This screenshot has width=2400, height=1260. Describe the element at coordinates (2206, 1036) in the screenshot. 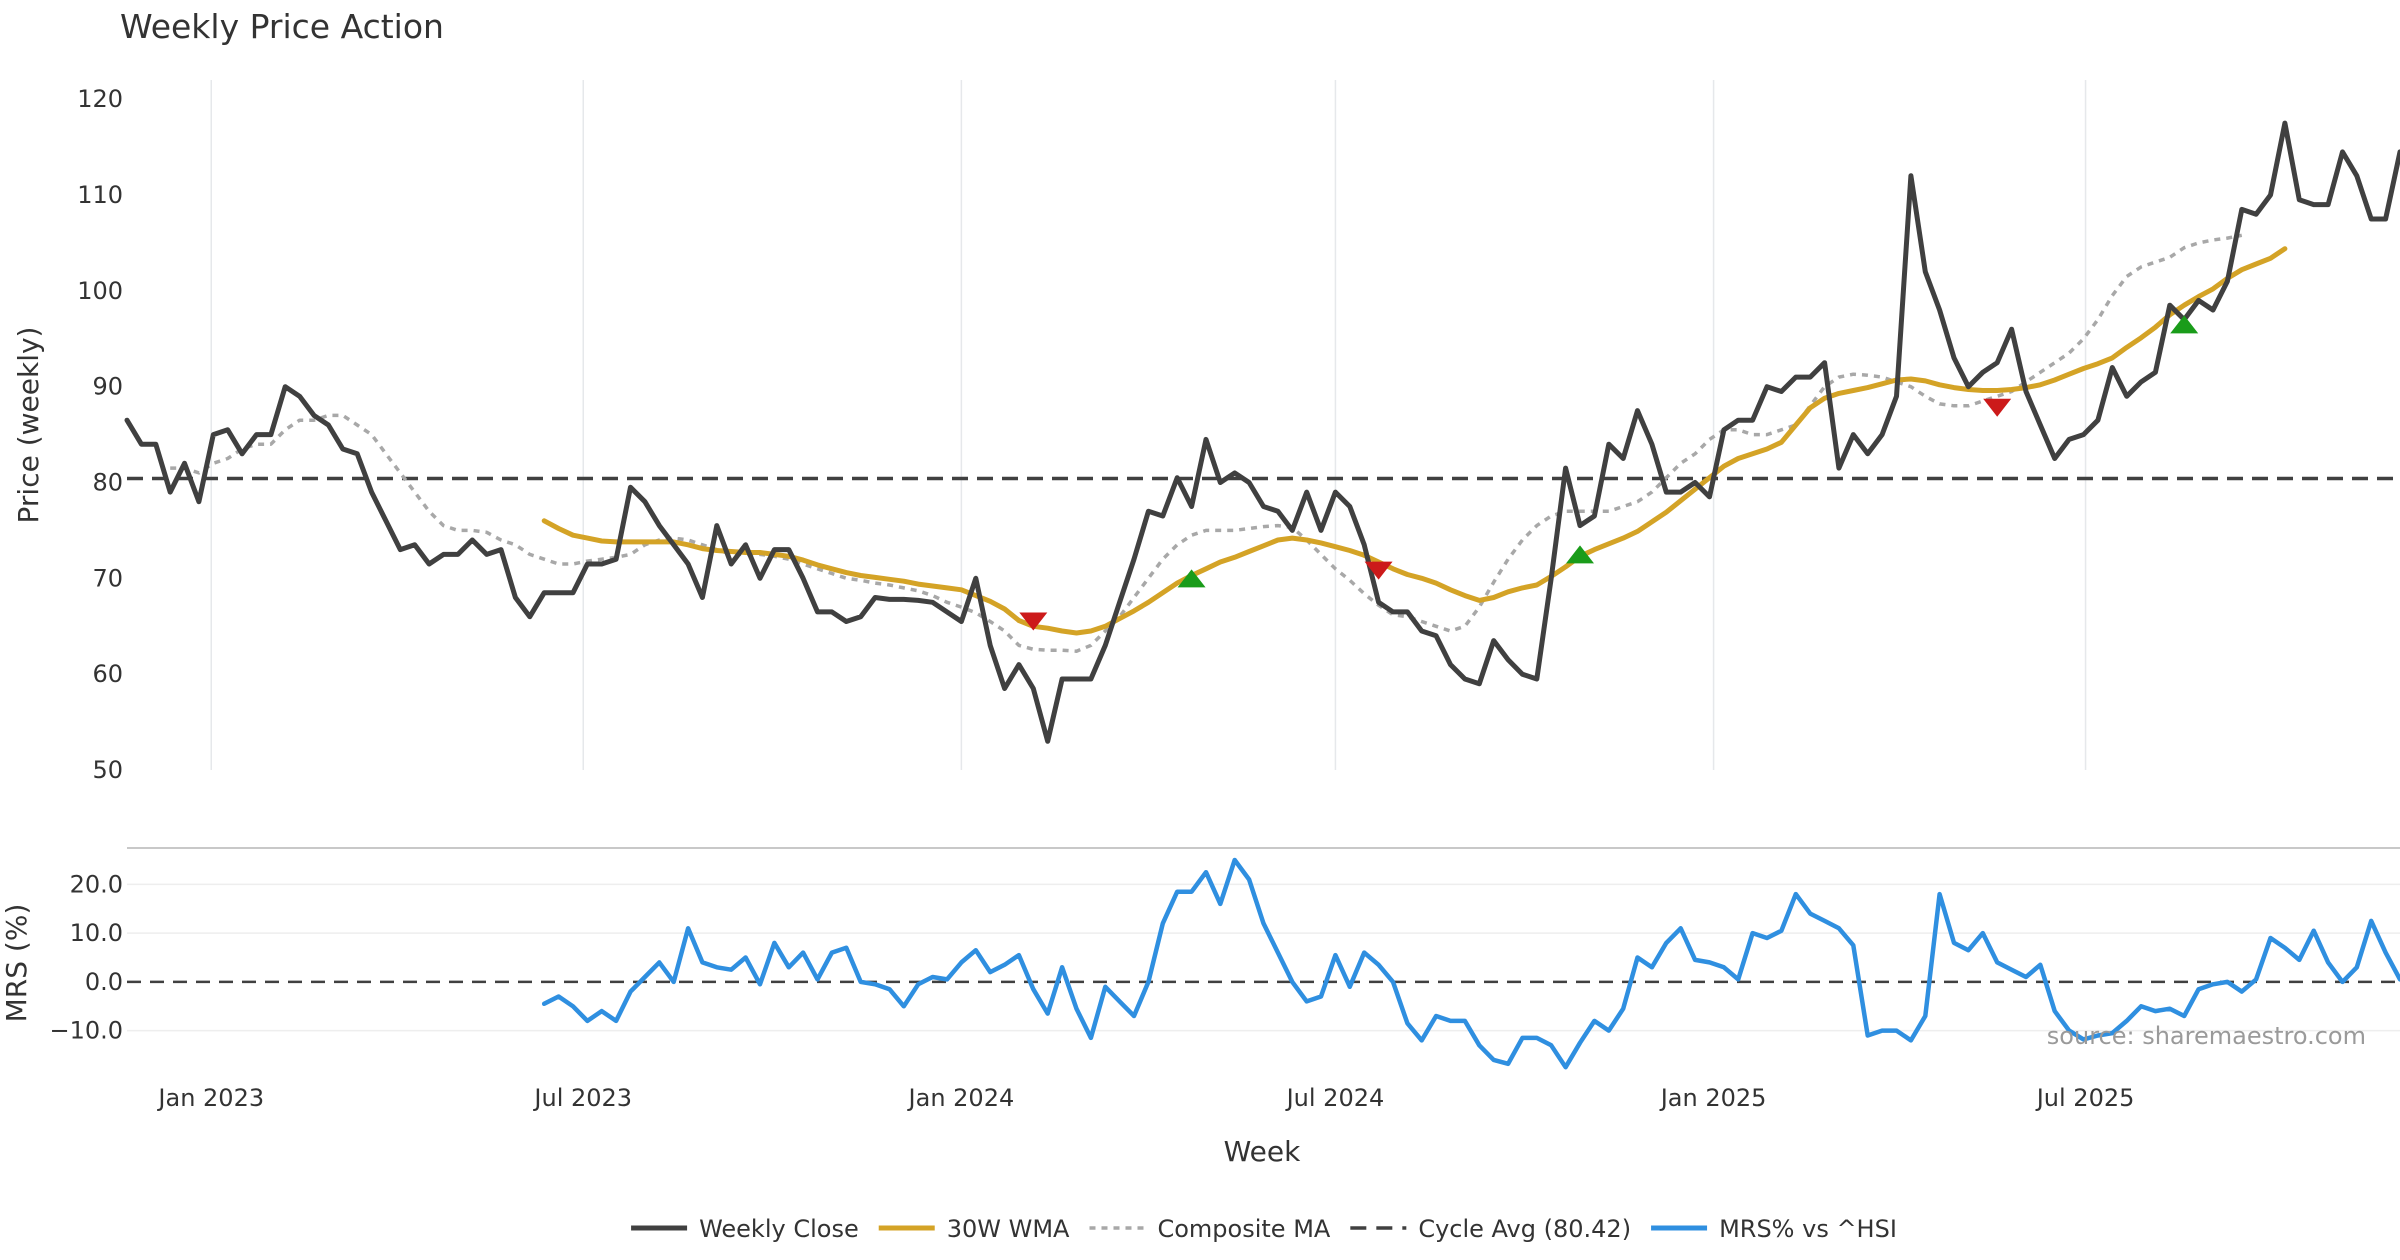

I see `source-credit: source: sharemaestro.com` at that location.